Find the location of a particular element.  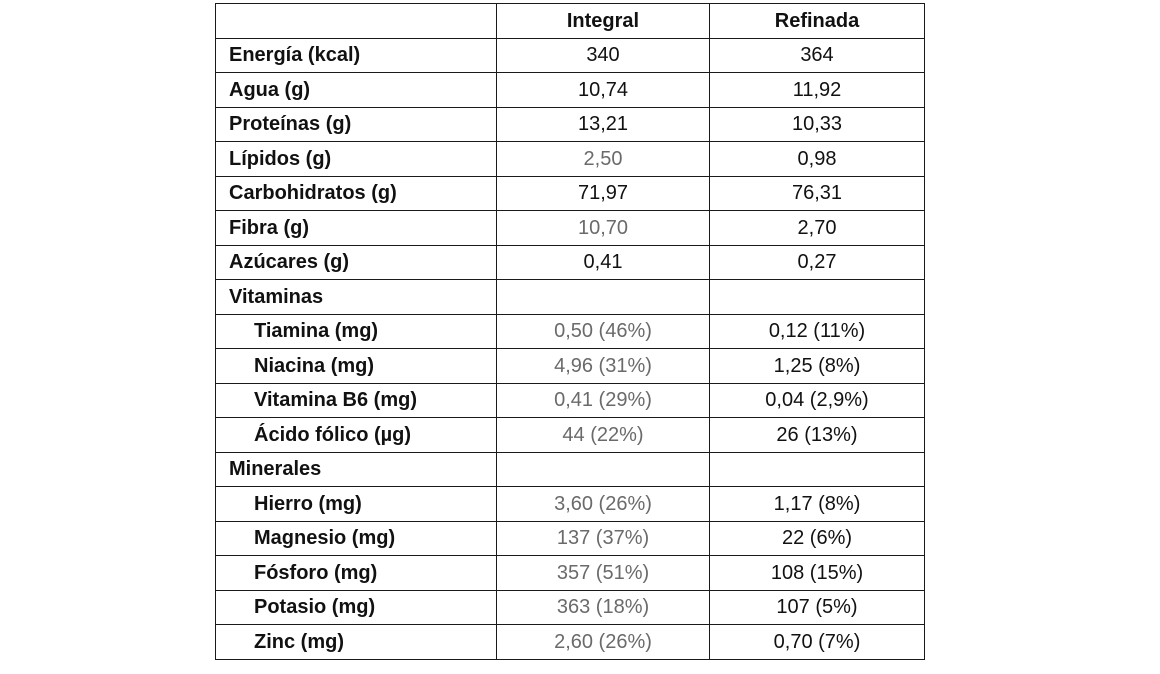

table-row: Magnesio (mg) 137 (37%) 22 (6%) is located at coordinates (570, 538).